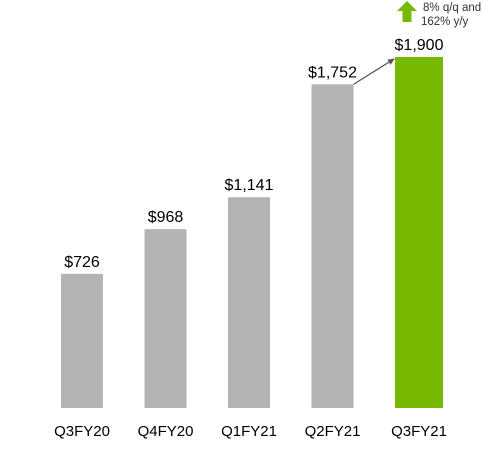 The image size is (500, 449). Describe the element at coordinates (249, 302) in the screenshot. I see `bar-q1fy21` at that location.